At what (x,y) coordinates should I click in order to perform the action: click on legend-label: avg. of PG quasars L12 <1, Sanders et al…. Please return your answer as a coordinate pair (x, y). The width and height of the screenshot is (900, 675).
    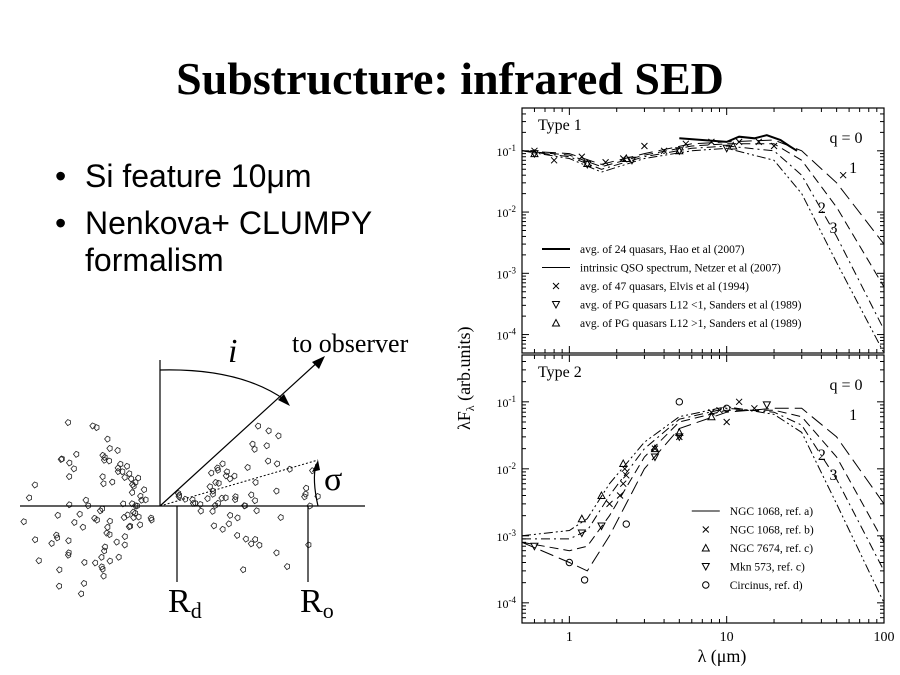
    Looking at the image, I should click on (691, 306).